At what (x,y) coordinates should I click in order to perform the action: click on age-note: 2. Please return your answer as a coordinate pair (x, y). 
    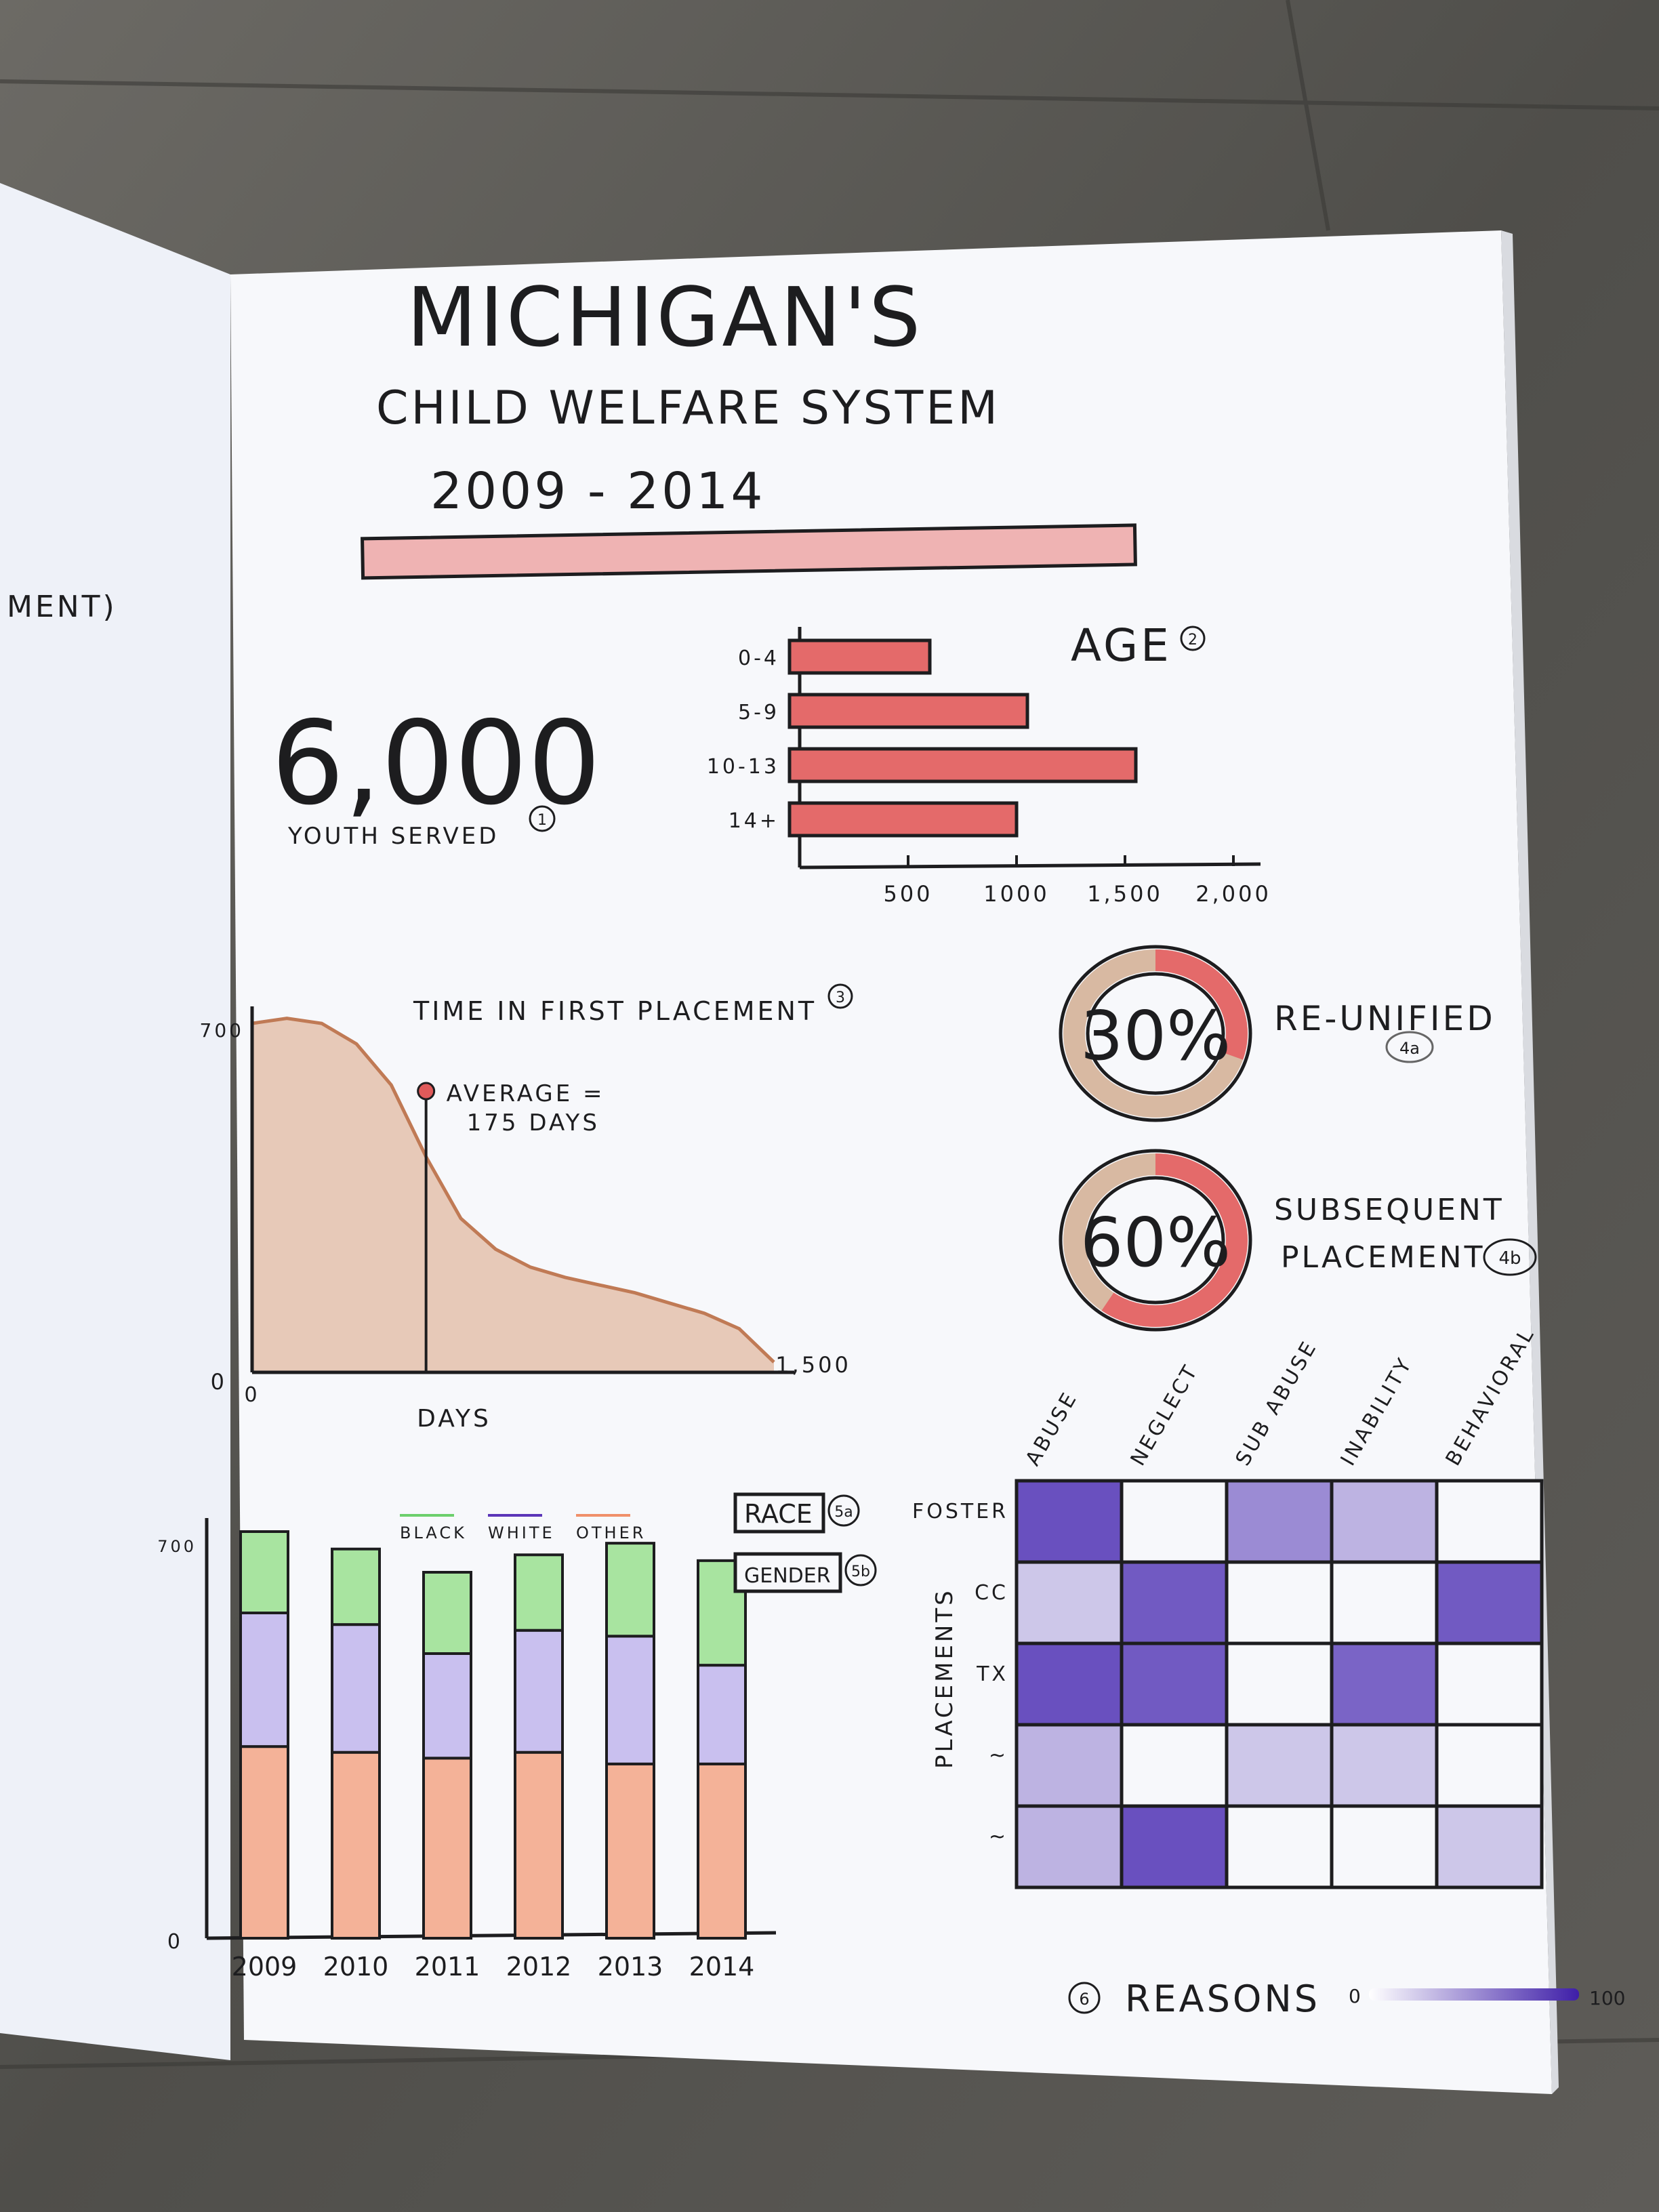
    Looking at the image, I should click on (1192, 640).